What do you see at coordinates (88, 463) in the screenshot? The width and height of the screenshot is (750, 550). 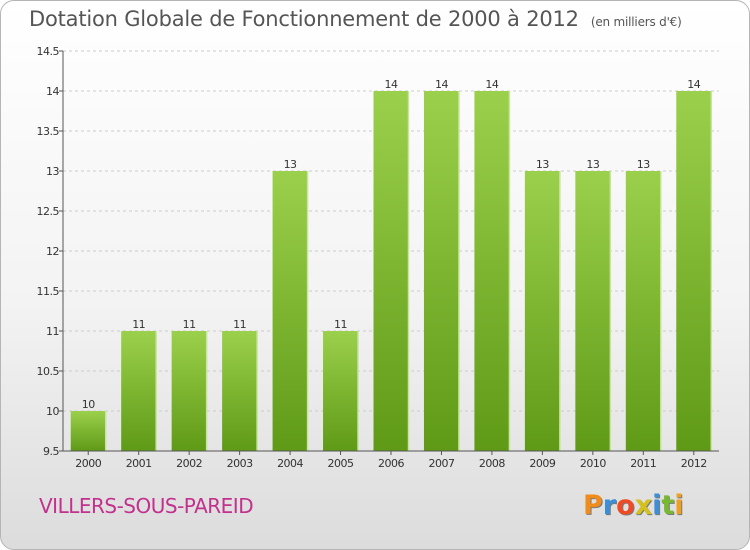 I see `x-tick-label: 2000` at bounding box center [88, 463].